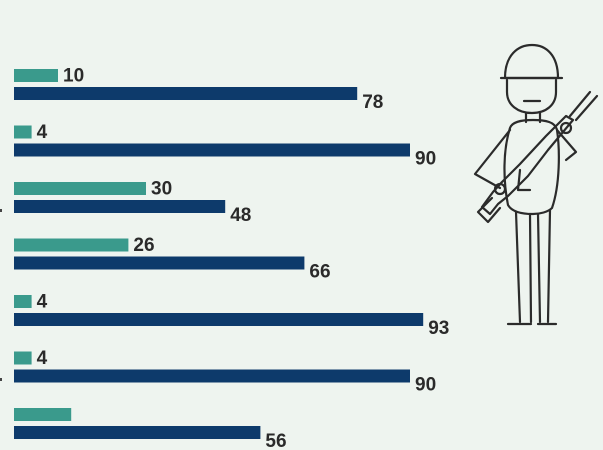 Image resolution: width=603 pixels, height=450 pixels. What do you see at coordinates (143, 245) in the screenshot?
I see `value-label-s0-3: 26` at bounding box center [143, 245].